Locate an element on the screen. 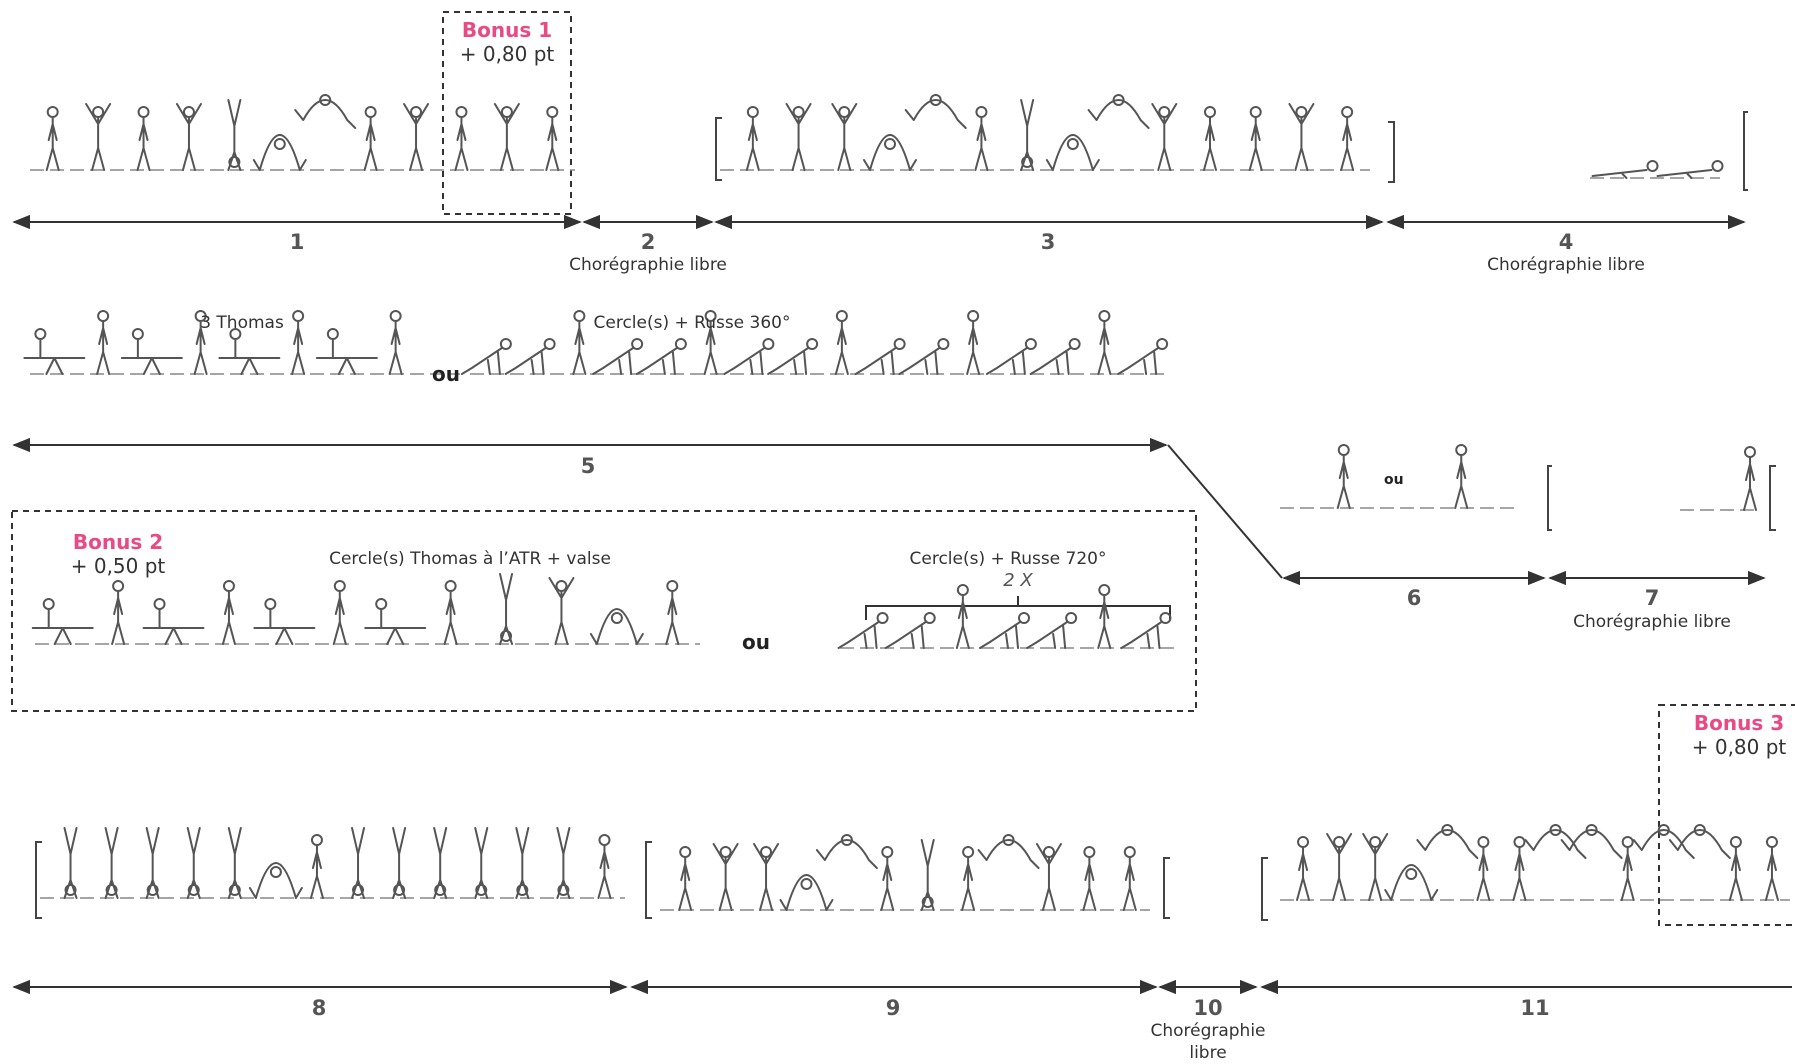  segment-10-label: Chorégraphie libre is located at coordinates (1208, 1042).